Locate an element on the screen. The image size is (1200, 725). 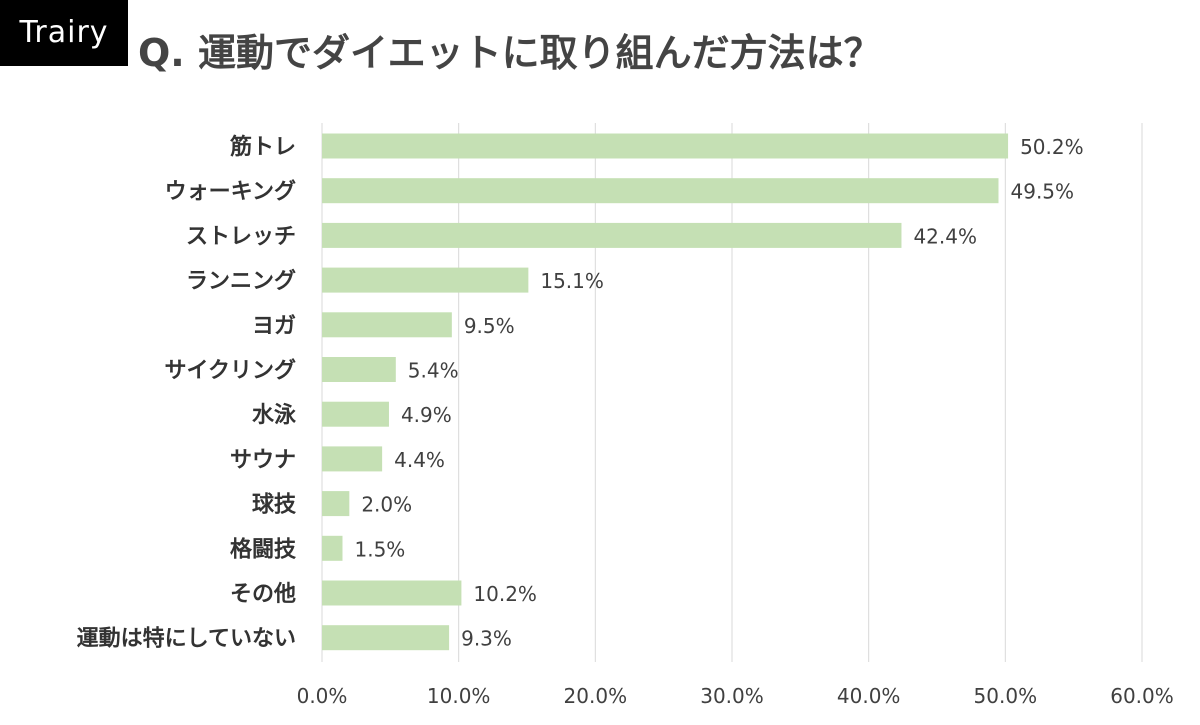
category-label: サイクリング is located at coordinates (230, 371).